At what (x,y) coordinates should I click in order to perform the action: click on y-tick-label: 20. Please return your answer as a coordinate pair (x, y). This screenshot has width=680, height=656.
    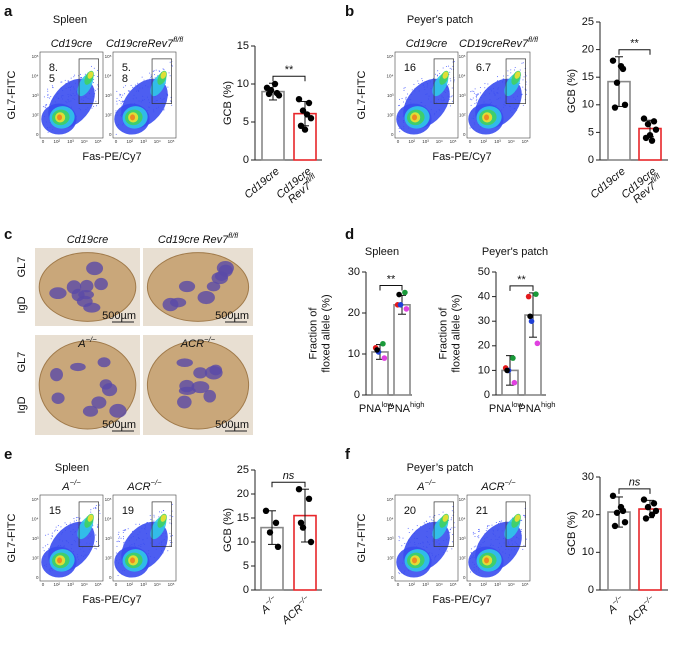
    Looking at the image, I should click on (484, 346).